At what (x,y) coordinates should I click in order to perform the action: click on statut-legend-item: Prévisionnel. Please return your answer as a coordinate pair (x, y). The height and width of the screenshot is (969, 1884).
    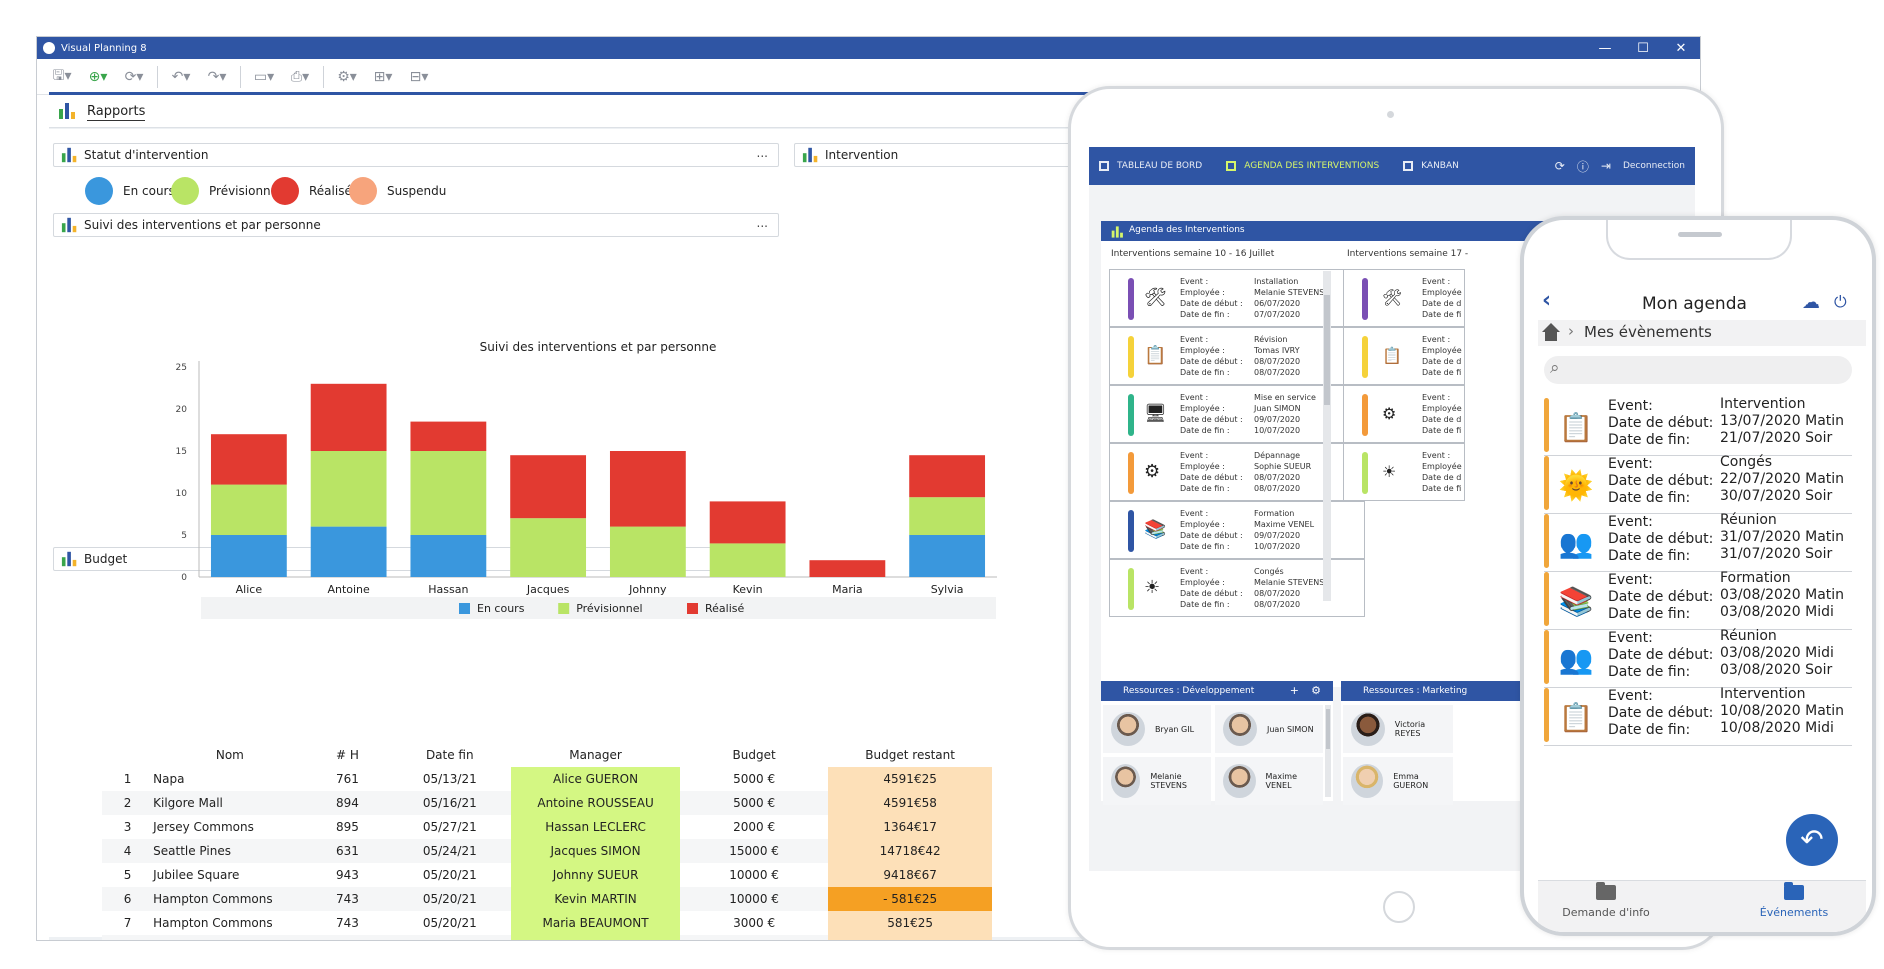
    Looking at the image, I should click on (226, 191).